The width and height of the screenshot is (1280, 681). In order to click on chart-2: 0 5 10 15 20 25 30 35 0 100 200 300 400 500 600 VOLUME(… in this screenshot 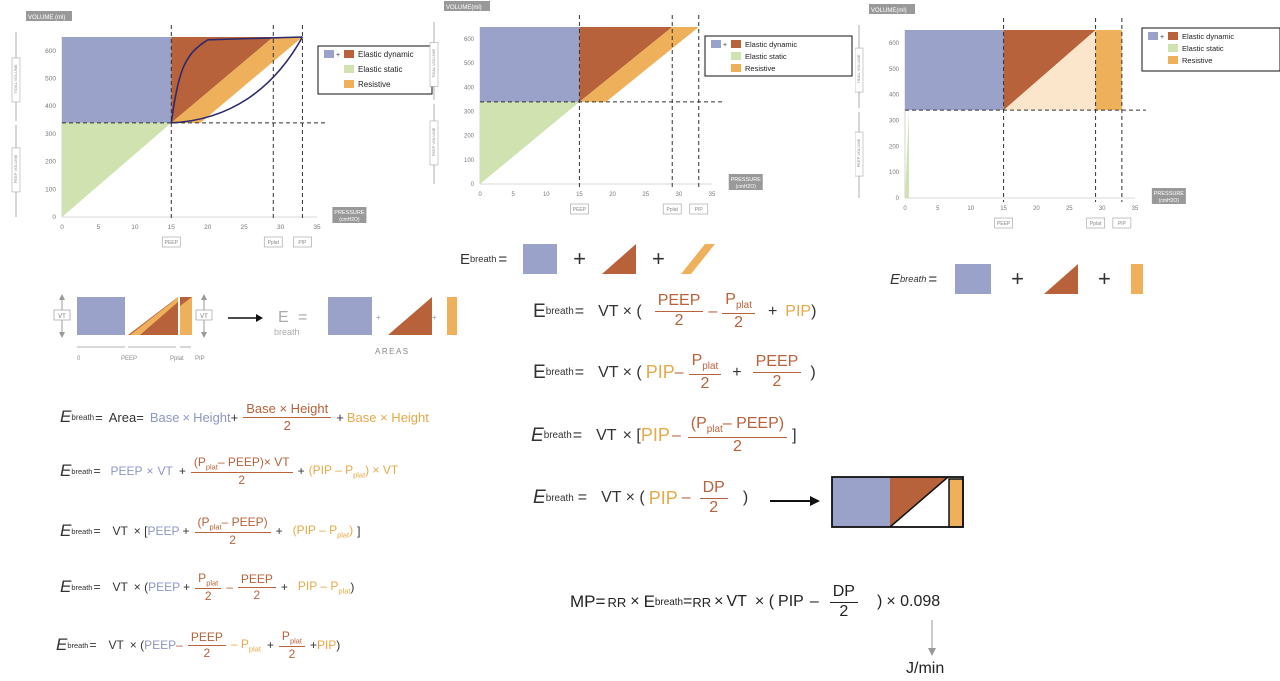, I will do `click(641, 108)`.